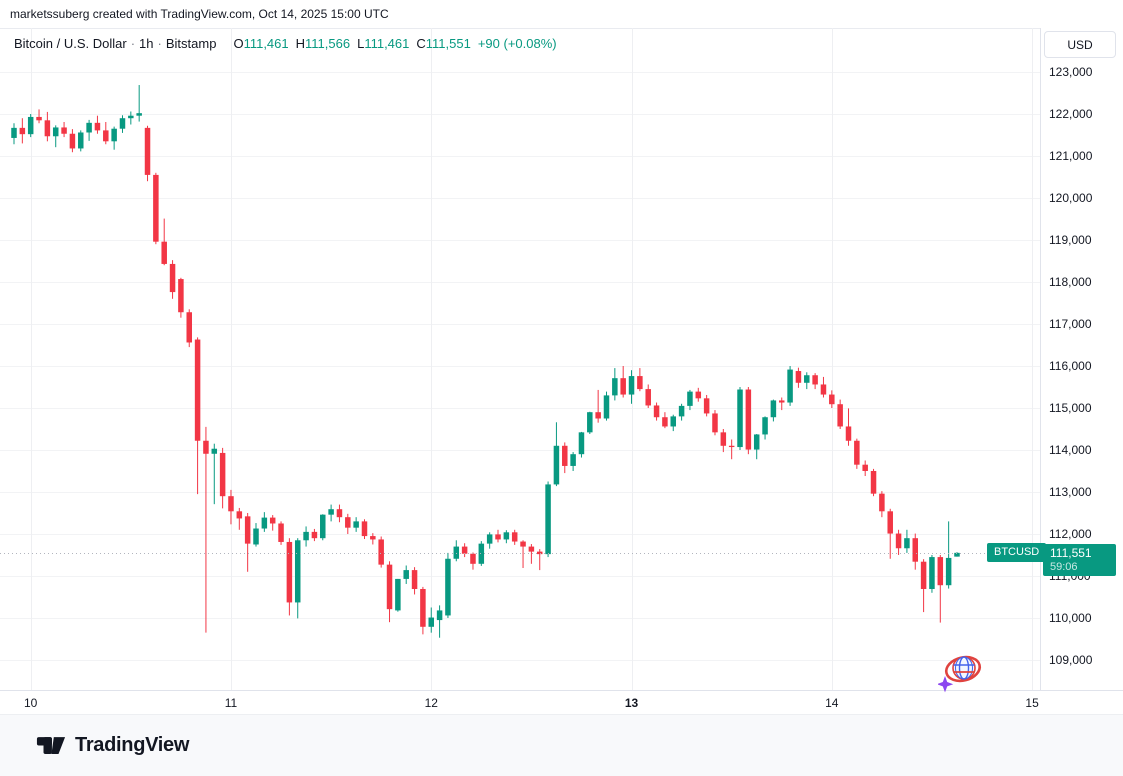 The height and width of the screenshot is (776, 1123). What do you see at coordinates (561, 28) in the screenshot?
I see `card-top-border` at bounding box center [561, 28].